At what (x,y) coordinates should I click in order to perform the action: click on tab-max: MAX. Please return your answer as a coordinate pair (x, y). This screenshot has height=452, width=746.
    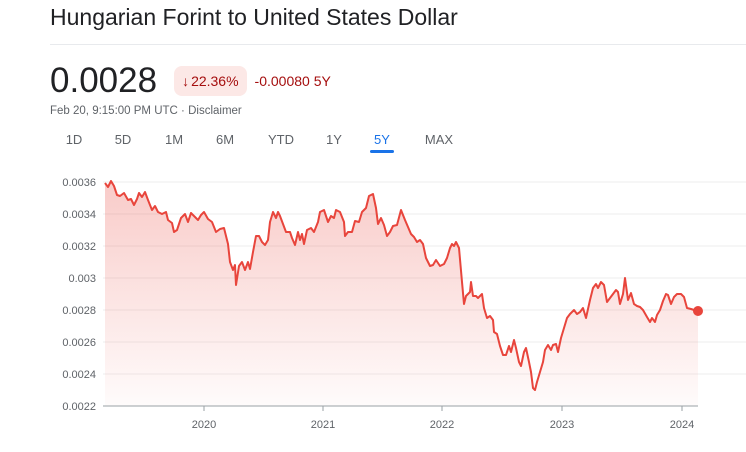
    Looking at the image, I should click on (439, 139).